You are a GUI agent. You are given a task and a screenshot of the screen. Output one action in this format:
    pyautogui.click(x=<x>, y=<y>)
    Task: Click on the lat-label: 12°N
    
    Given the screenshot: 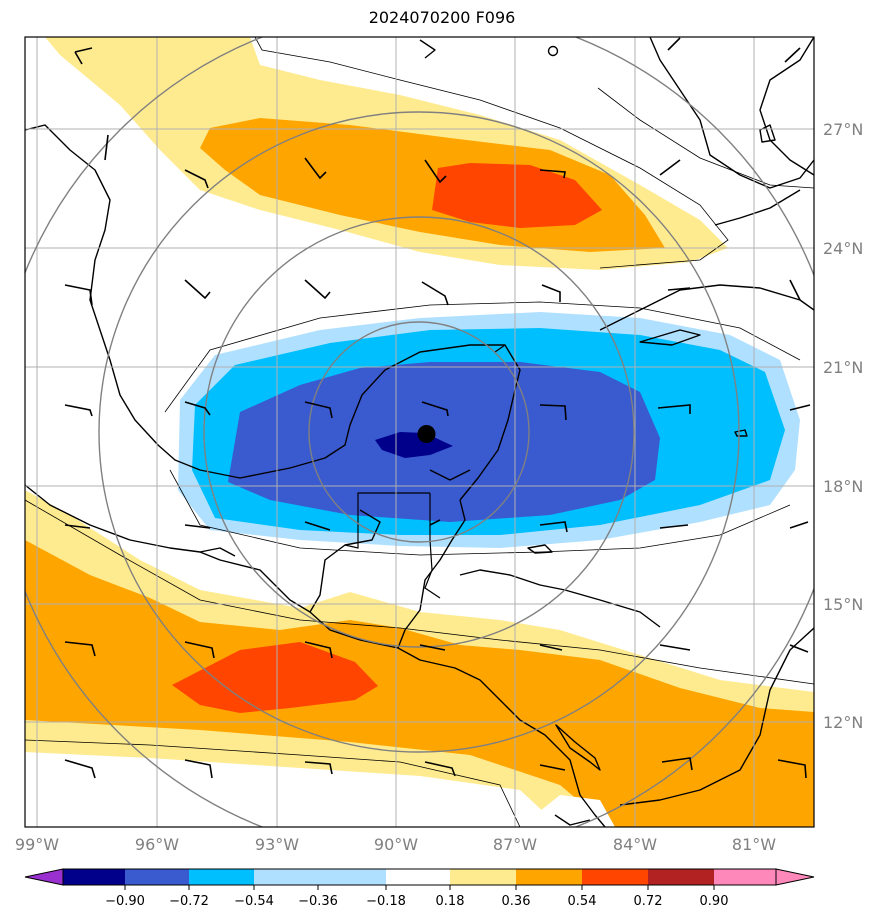 What is the action you would take?
    pyautogui.click(x=843, y=722)
    